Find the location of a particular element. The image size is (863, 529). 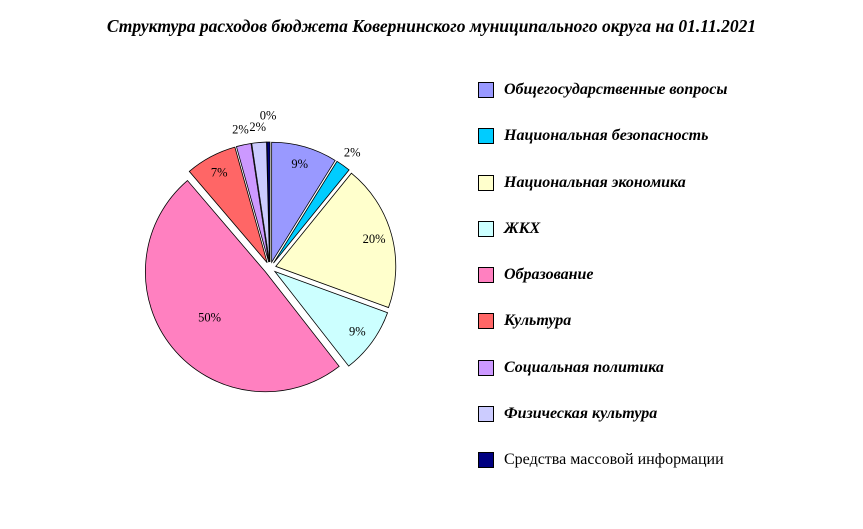

legend-label: Национальная экономика is located at coordinates (595, 182).